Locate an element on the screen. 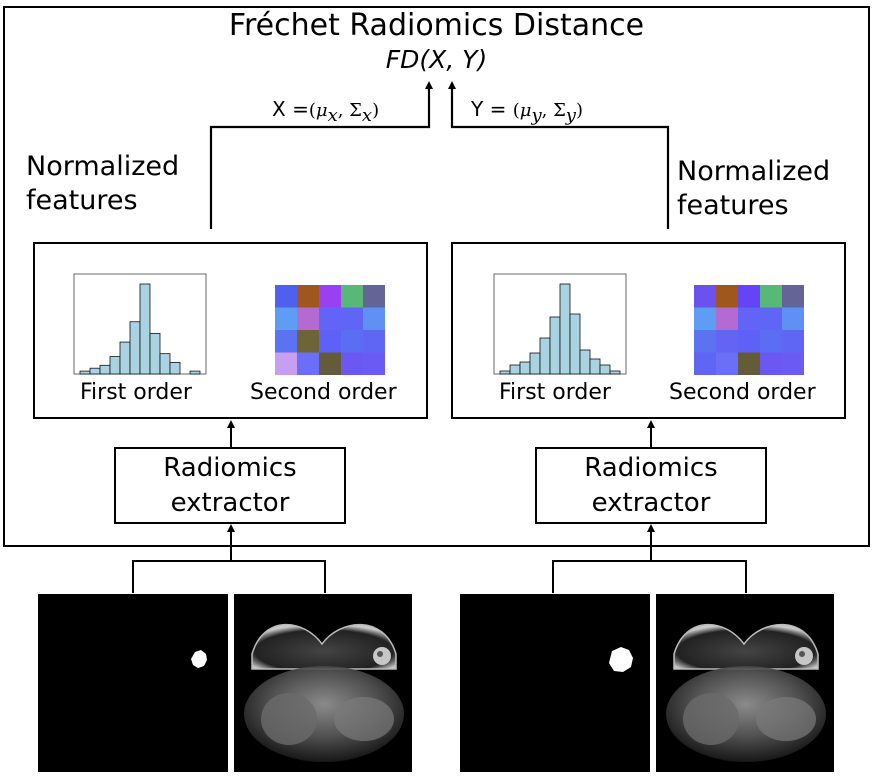  right-radiomics-extractor: Radiomics extractor is located at coordinates (651, 485).